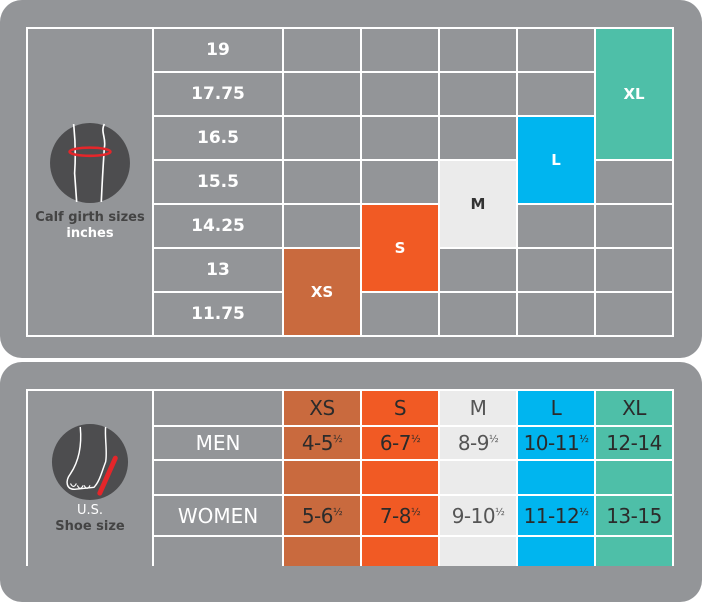 The image size is (702, 602). I want to click on men-size-s: 6-7½, so click(400, 443).